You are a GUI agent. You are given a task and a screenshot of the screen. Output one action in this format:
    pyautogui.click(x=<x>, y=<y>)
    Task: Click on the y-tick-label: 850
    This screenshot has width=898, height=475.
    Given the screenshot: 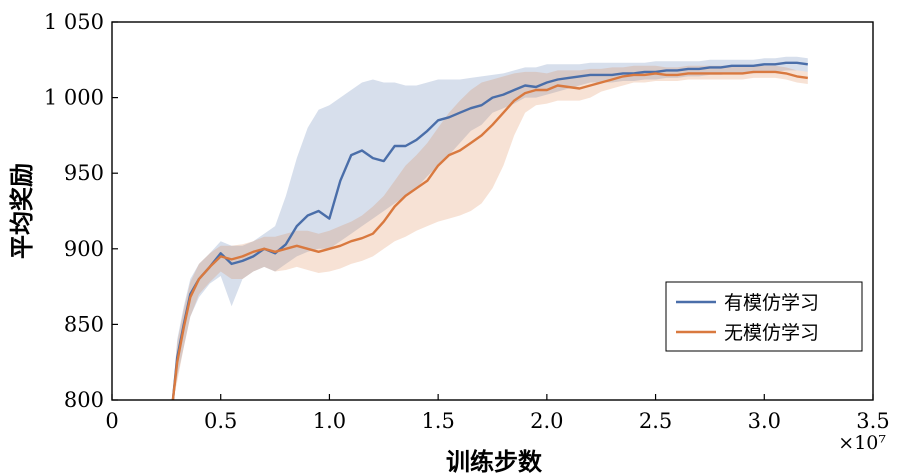 What is the action you would take?
    pyautogui.click(x=84, y=324)
    